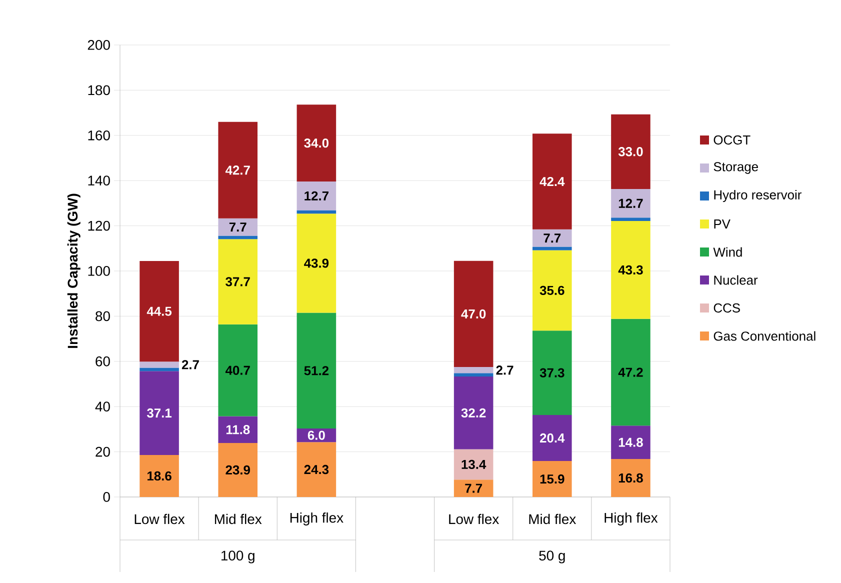  What do you see at coordinates (106, 497) in the screenshot?
I see `y-tick-label: 0` at bounding box center [106, 497].